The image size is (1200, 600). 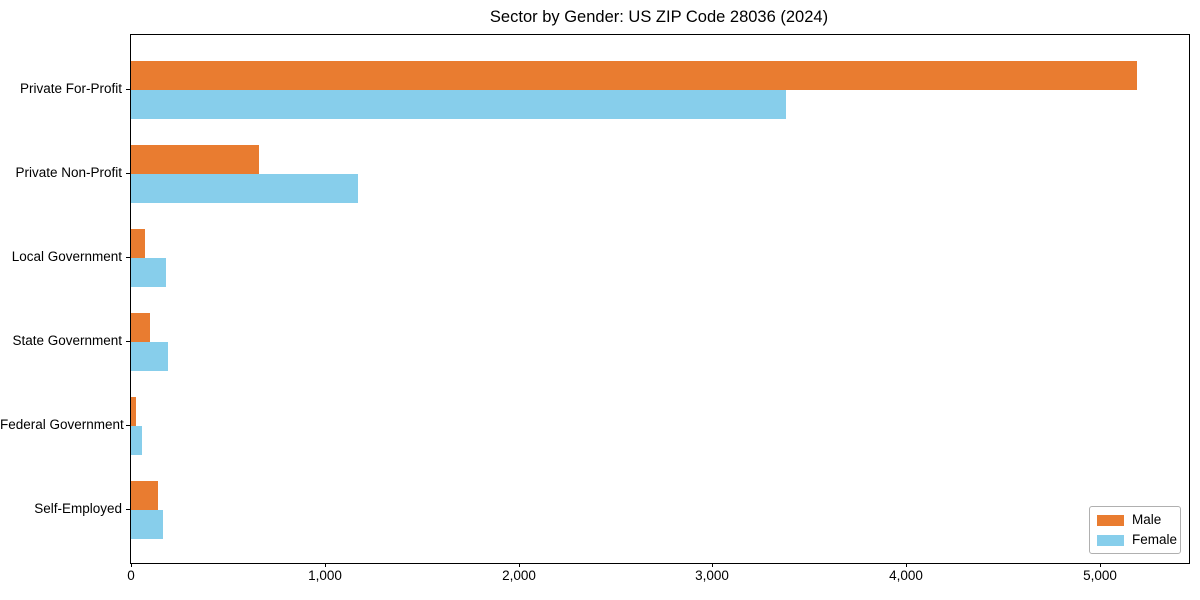 I want to click on x-tick-label-4: 4,000, so click(x=906, y=575).